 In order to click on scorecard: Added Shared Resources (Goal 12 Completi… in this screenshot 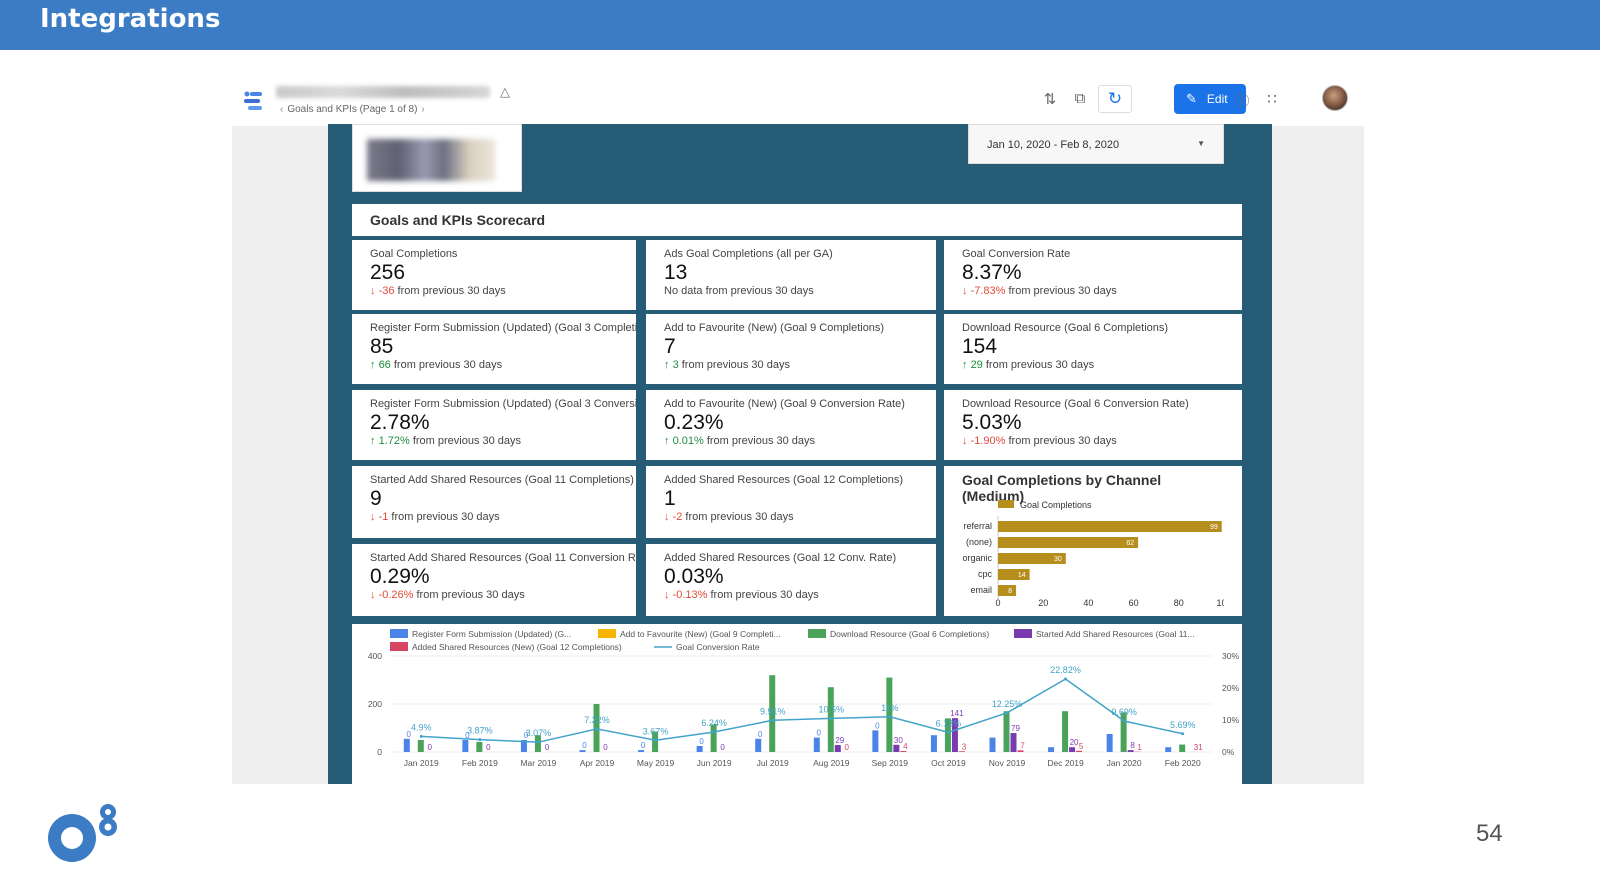, I will do `click(791, 502)`.